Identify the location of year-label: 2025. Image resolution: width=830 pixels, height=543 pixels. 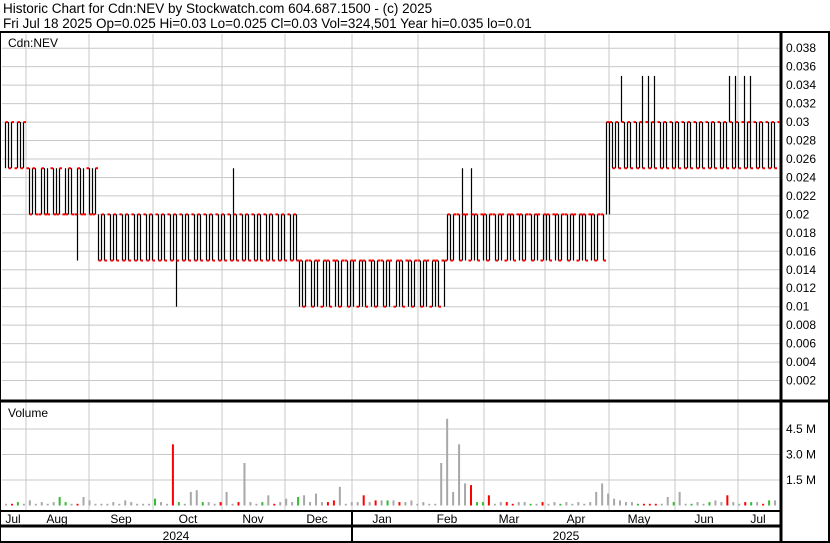
(566, 536).